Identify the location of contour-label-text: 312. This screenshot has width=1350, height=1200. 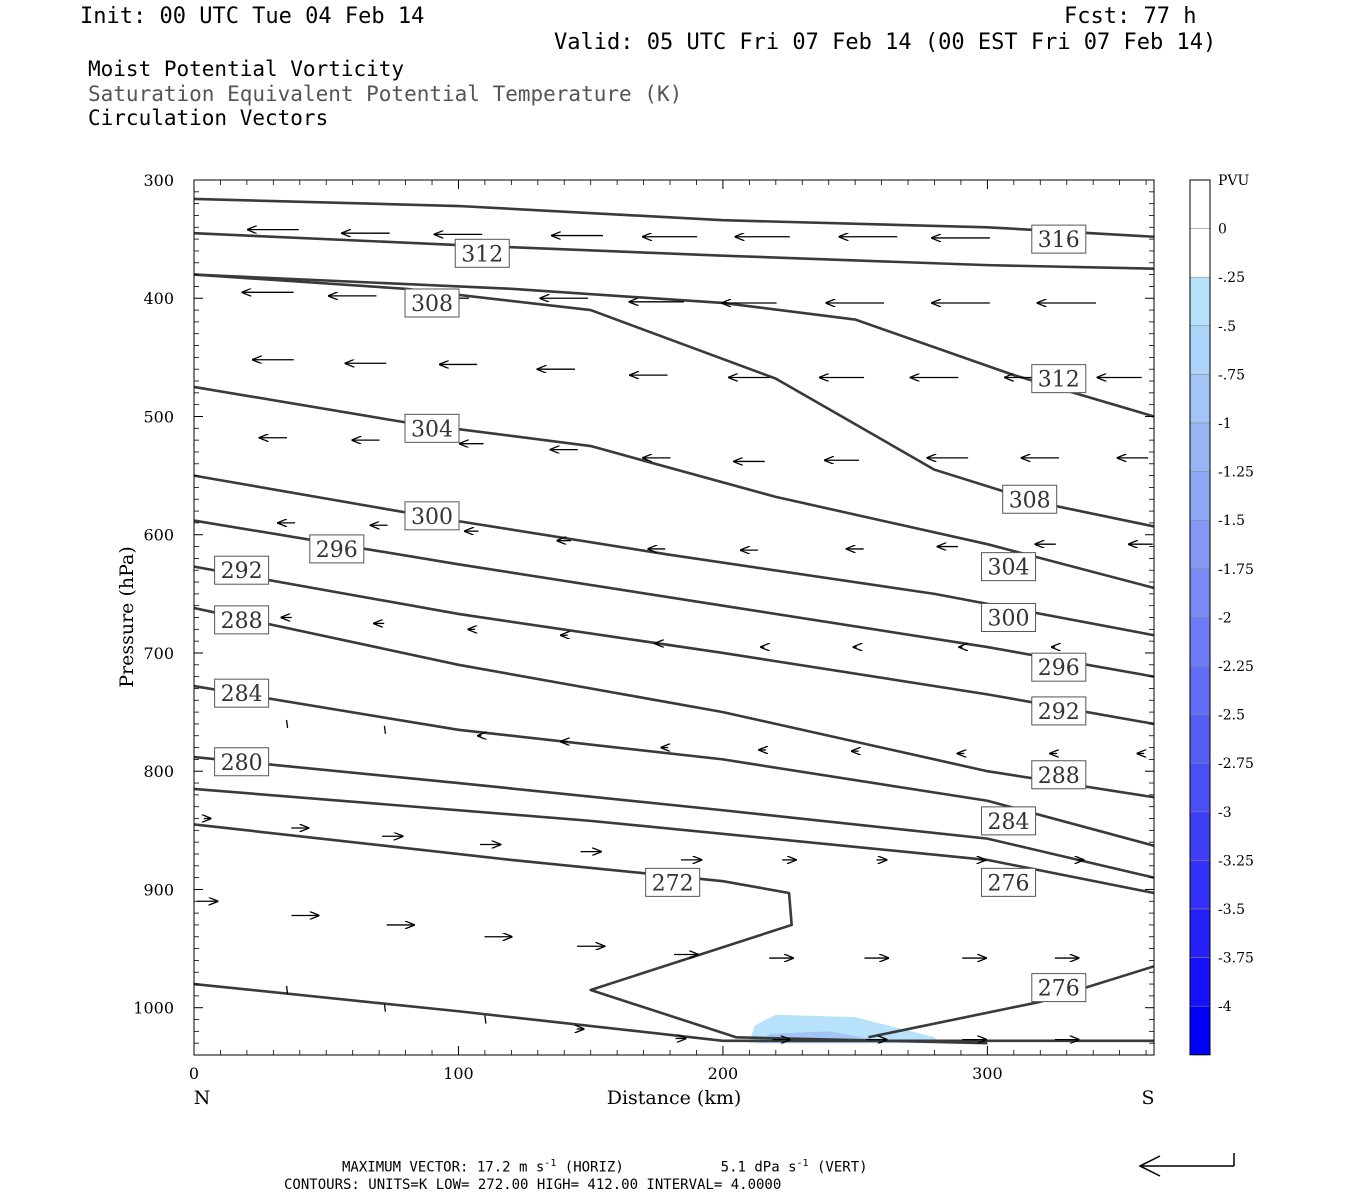
(482, 254).